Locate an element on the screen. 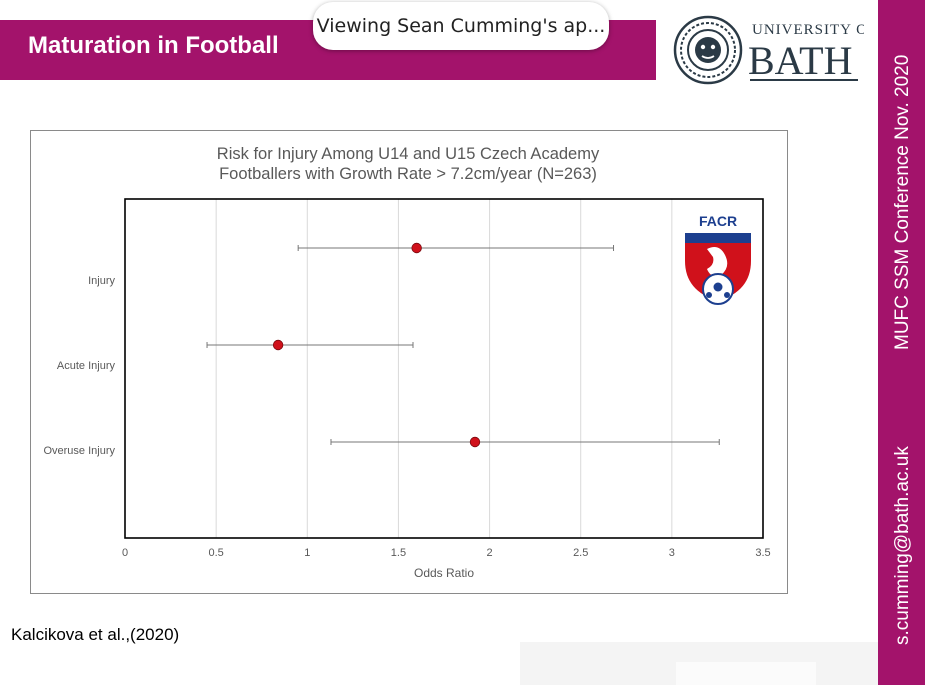  category-label: Acute Injury is located at coordinates (86, 366).